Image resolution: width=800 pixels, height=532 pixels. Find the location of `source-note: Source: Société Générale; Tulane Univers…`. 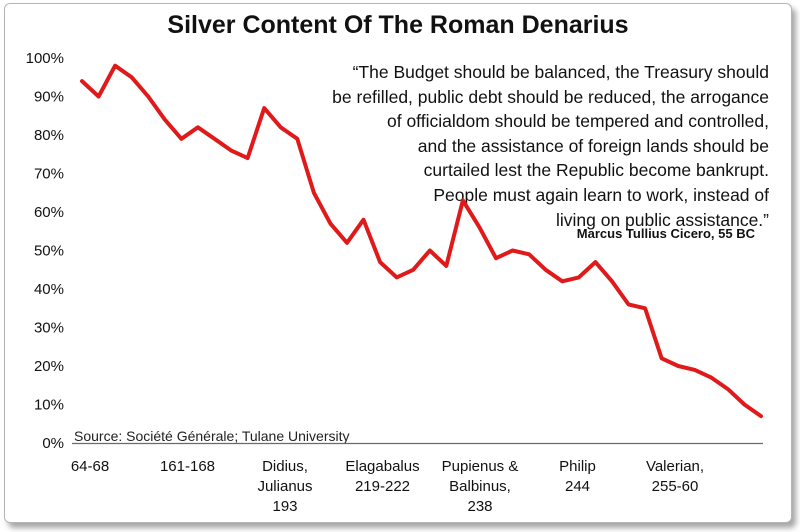

source-note: Source: Société Générale; Tulane Univers… is located at coordinates (212, 436).